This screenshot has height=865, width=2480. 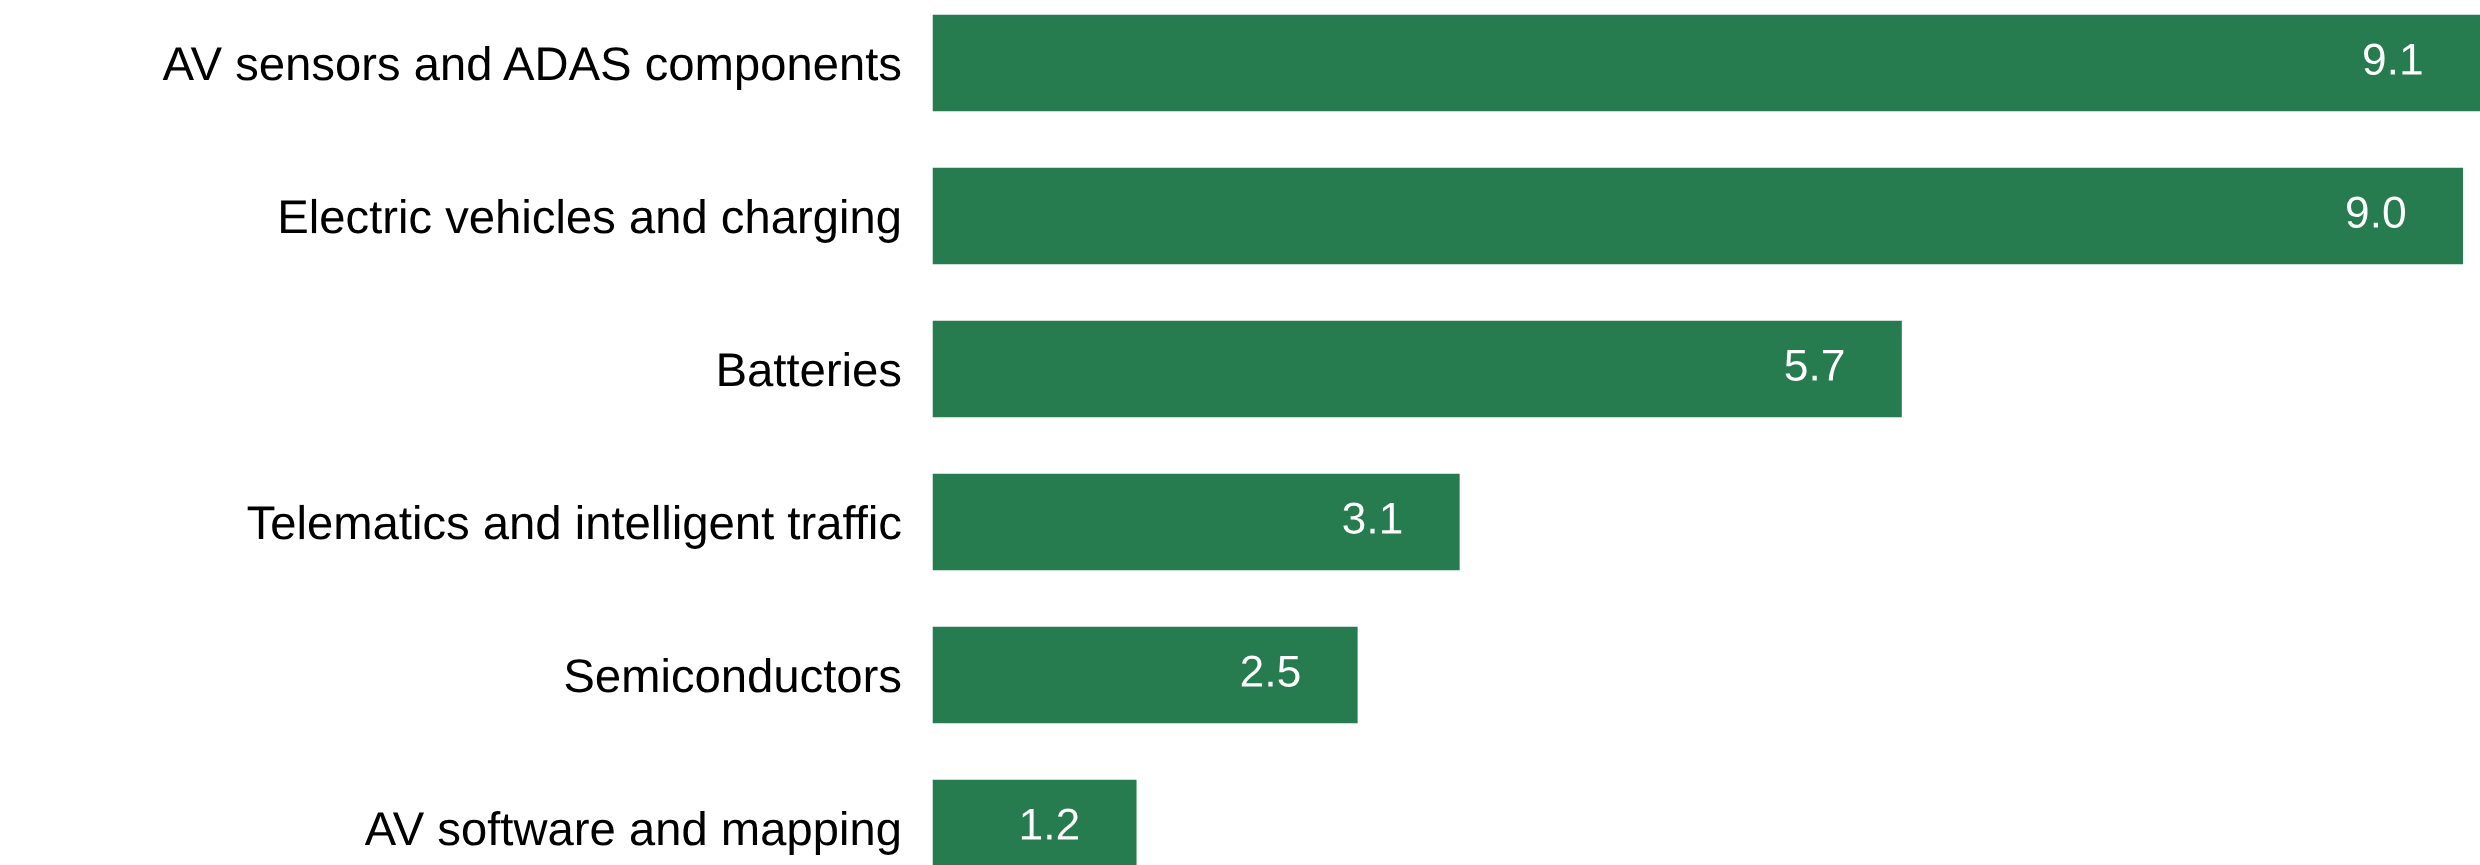 What do you see at coordinates (1372, 518) in the screenshot?
I see `data-label: 3.1` at bounding box center [1372, 518].